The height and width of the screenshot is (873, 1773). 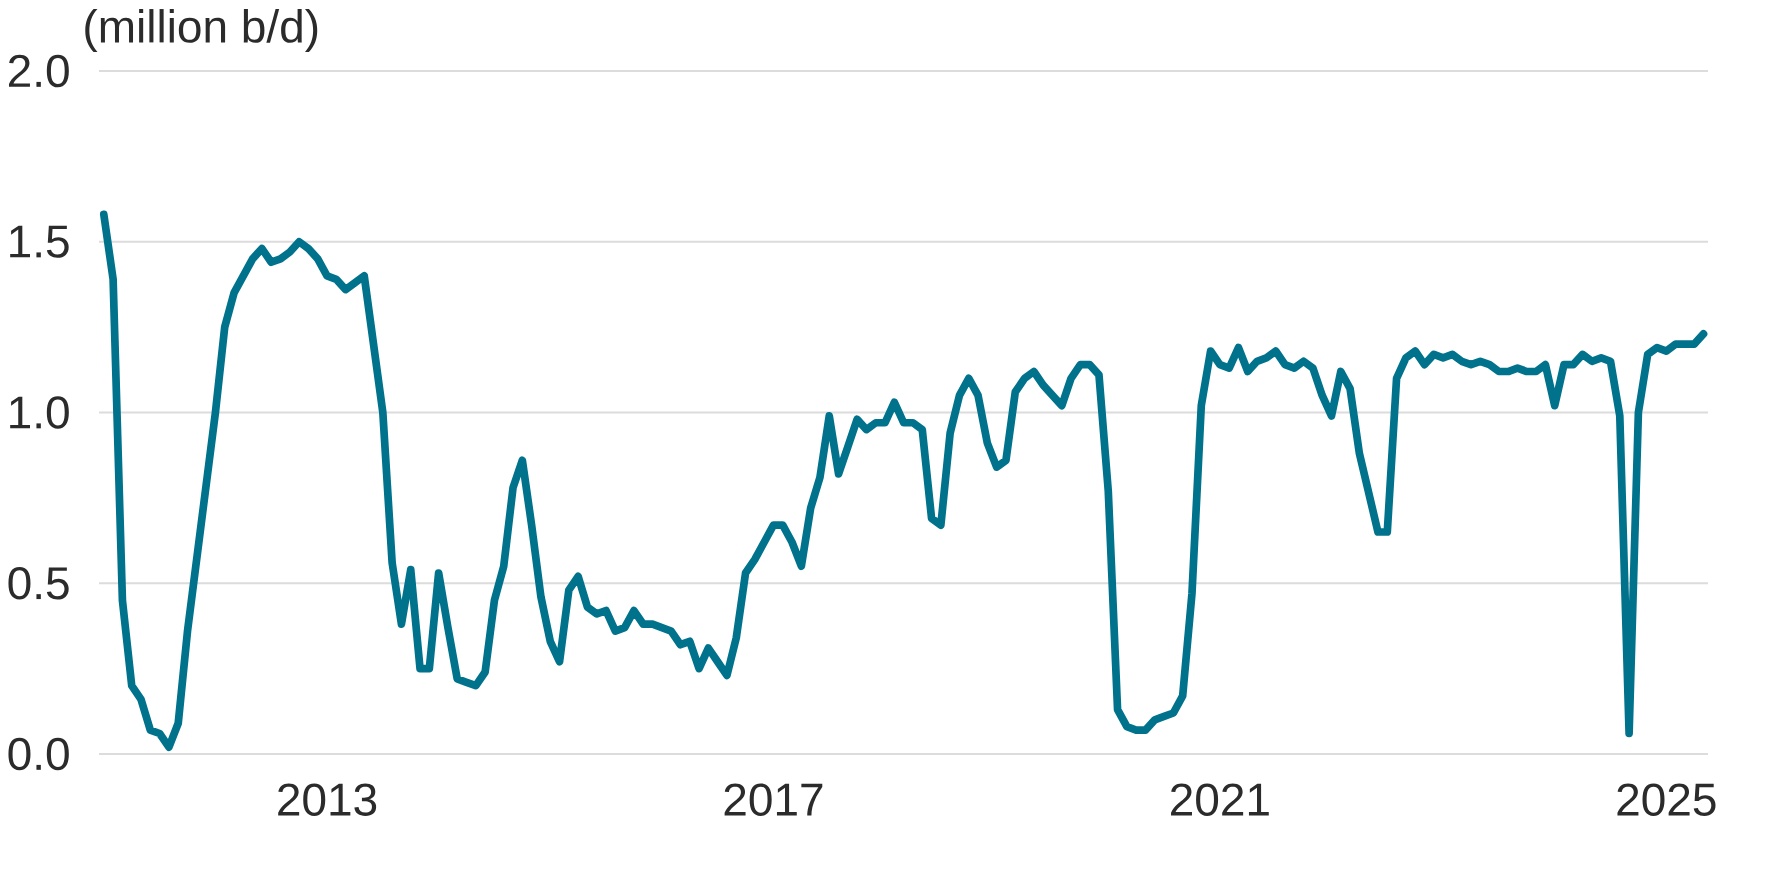 What do you see at coordinates (39, 412) in the screenshot?
I see `y-tick-label: 1.0` at bounding box center [39, 412].